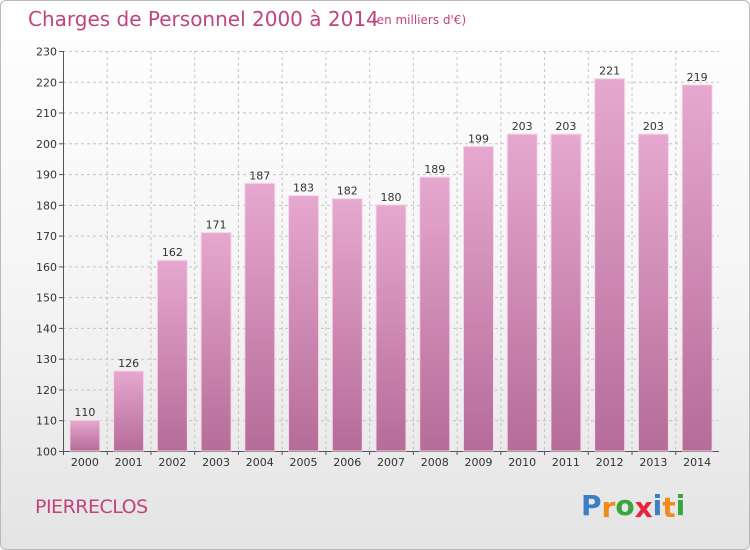 The width and height of the screenshot is (750, 550). What do you see at coordinates (697, 77) in the screenshot?
I see `data-label: 219` at bounding box center [697, 77].